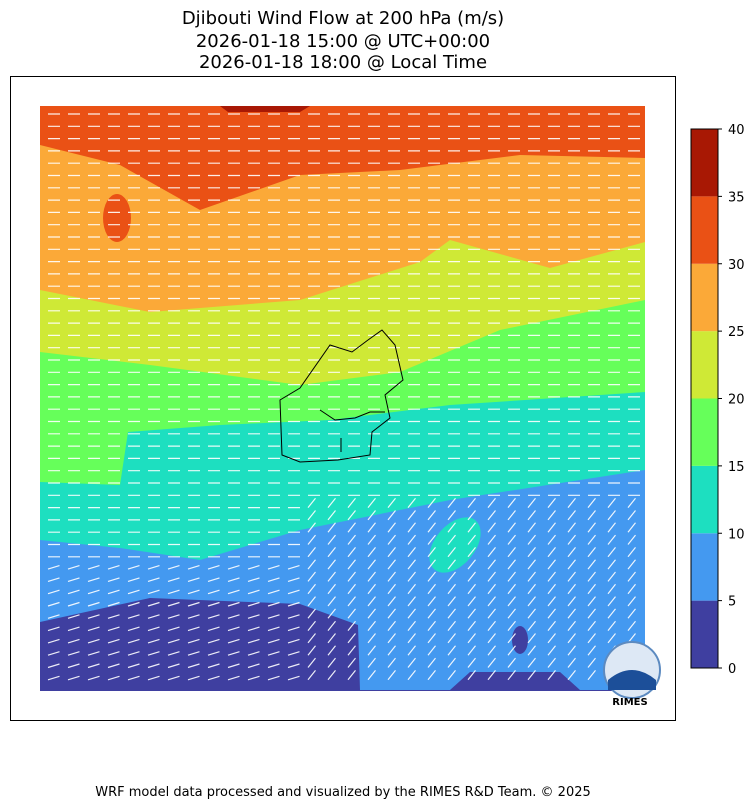  Describe the element at coordinates (736, 130) in the screenshot. I see `colorbar-tick-label: 40` at that location.